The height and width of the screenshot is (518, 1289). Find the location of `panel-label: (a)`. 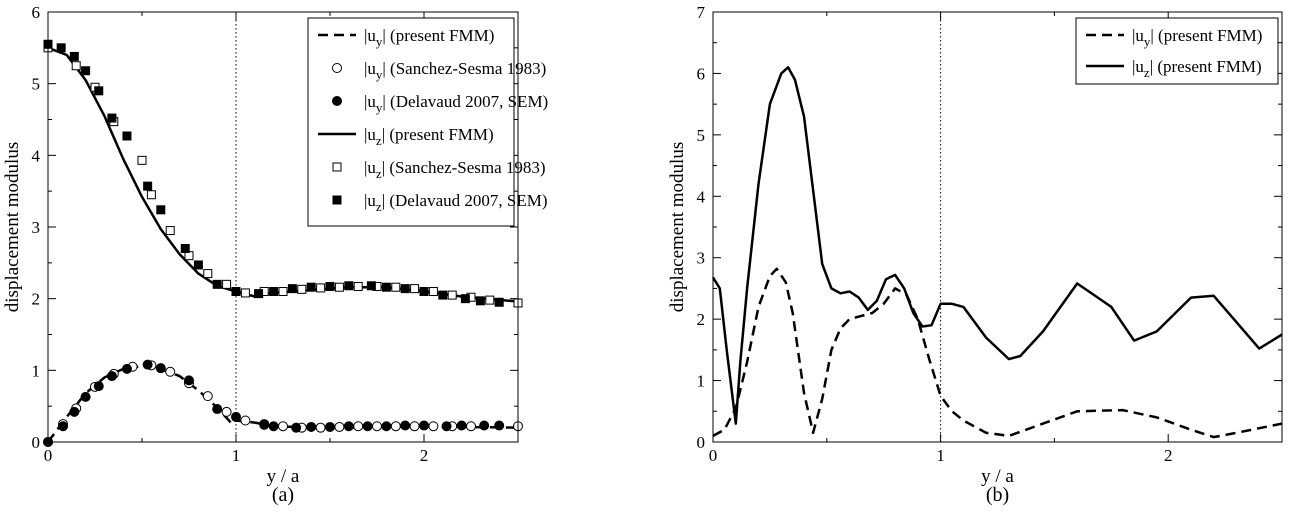

panel-label: (a) is located at coordinates (283, 495).